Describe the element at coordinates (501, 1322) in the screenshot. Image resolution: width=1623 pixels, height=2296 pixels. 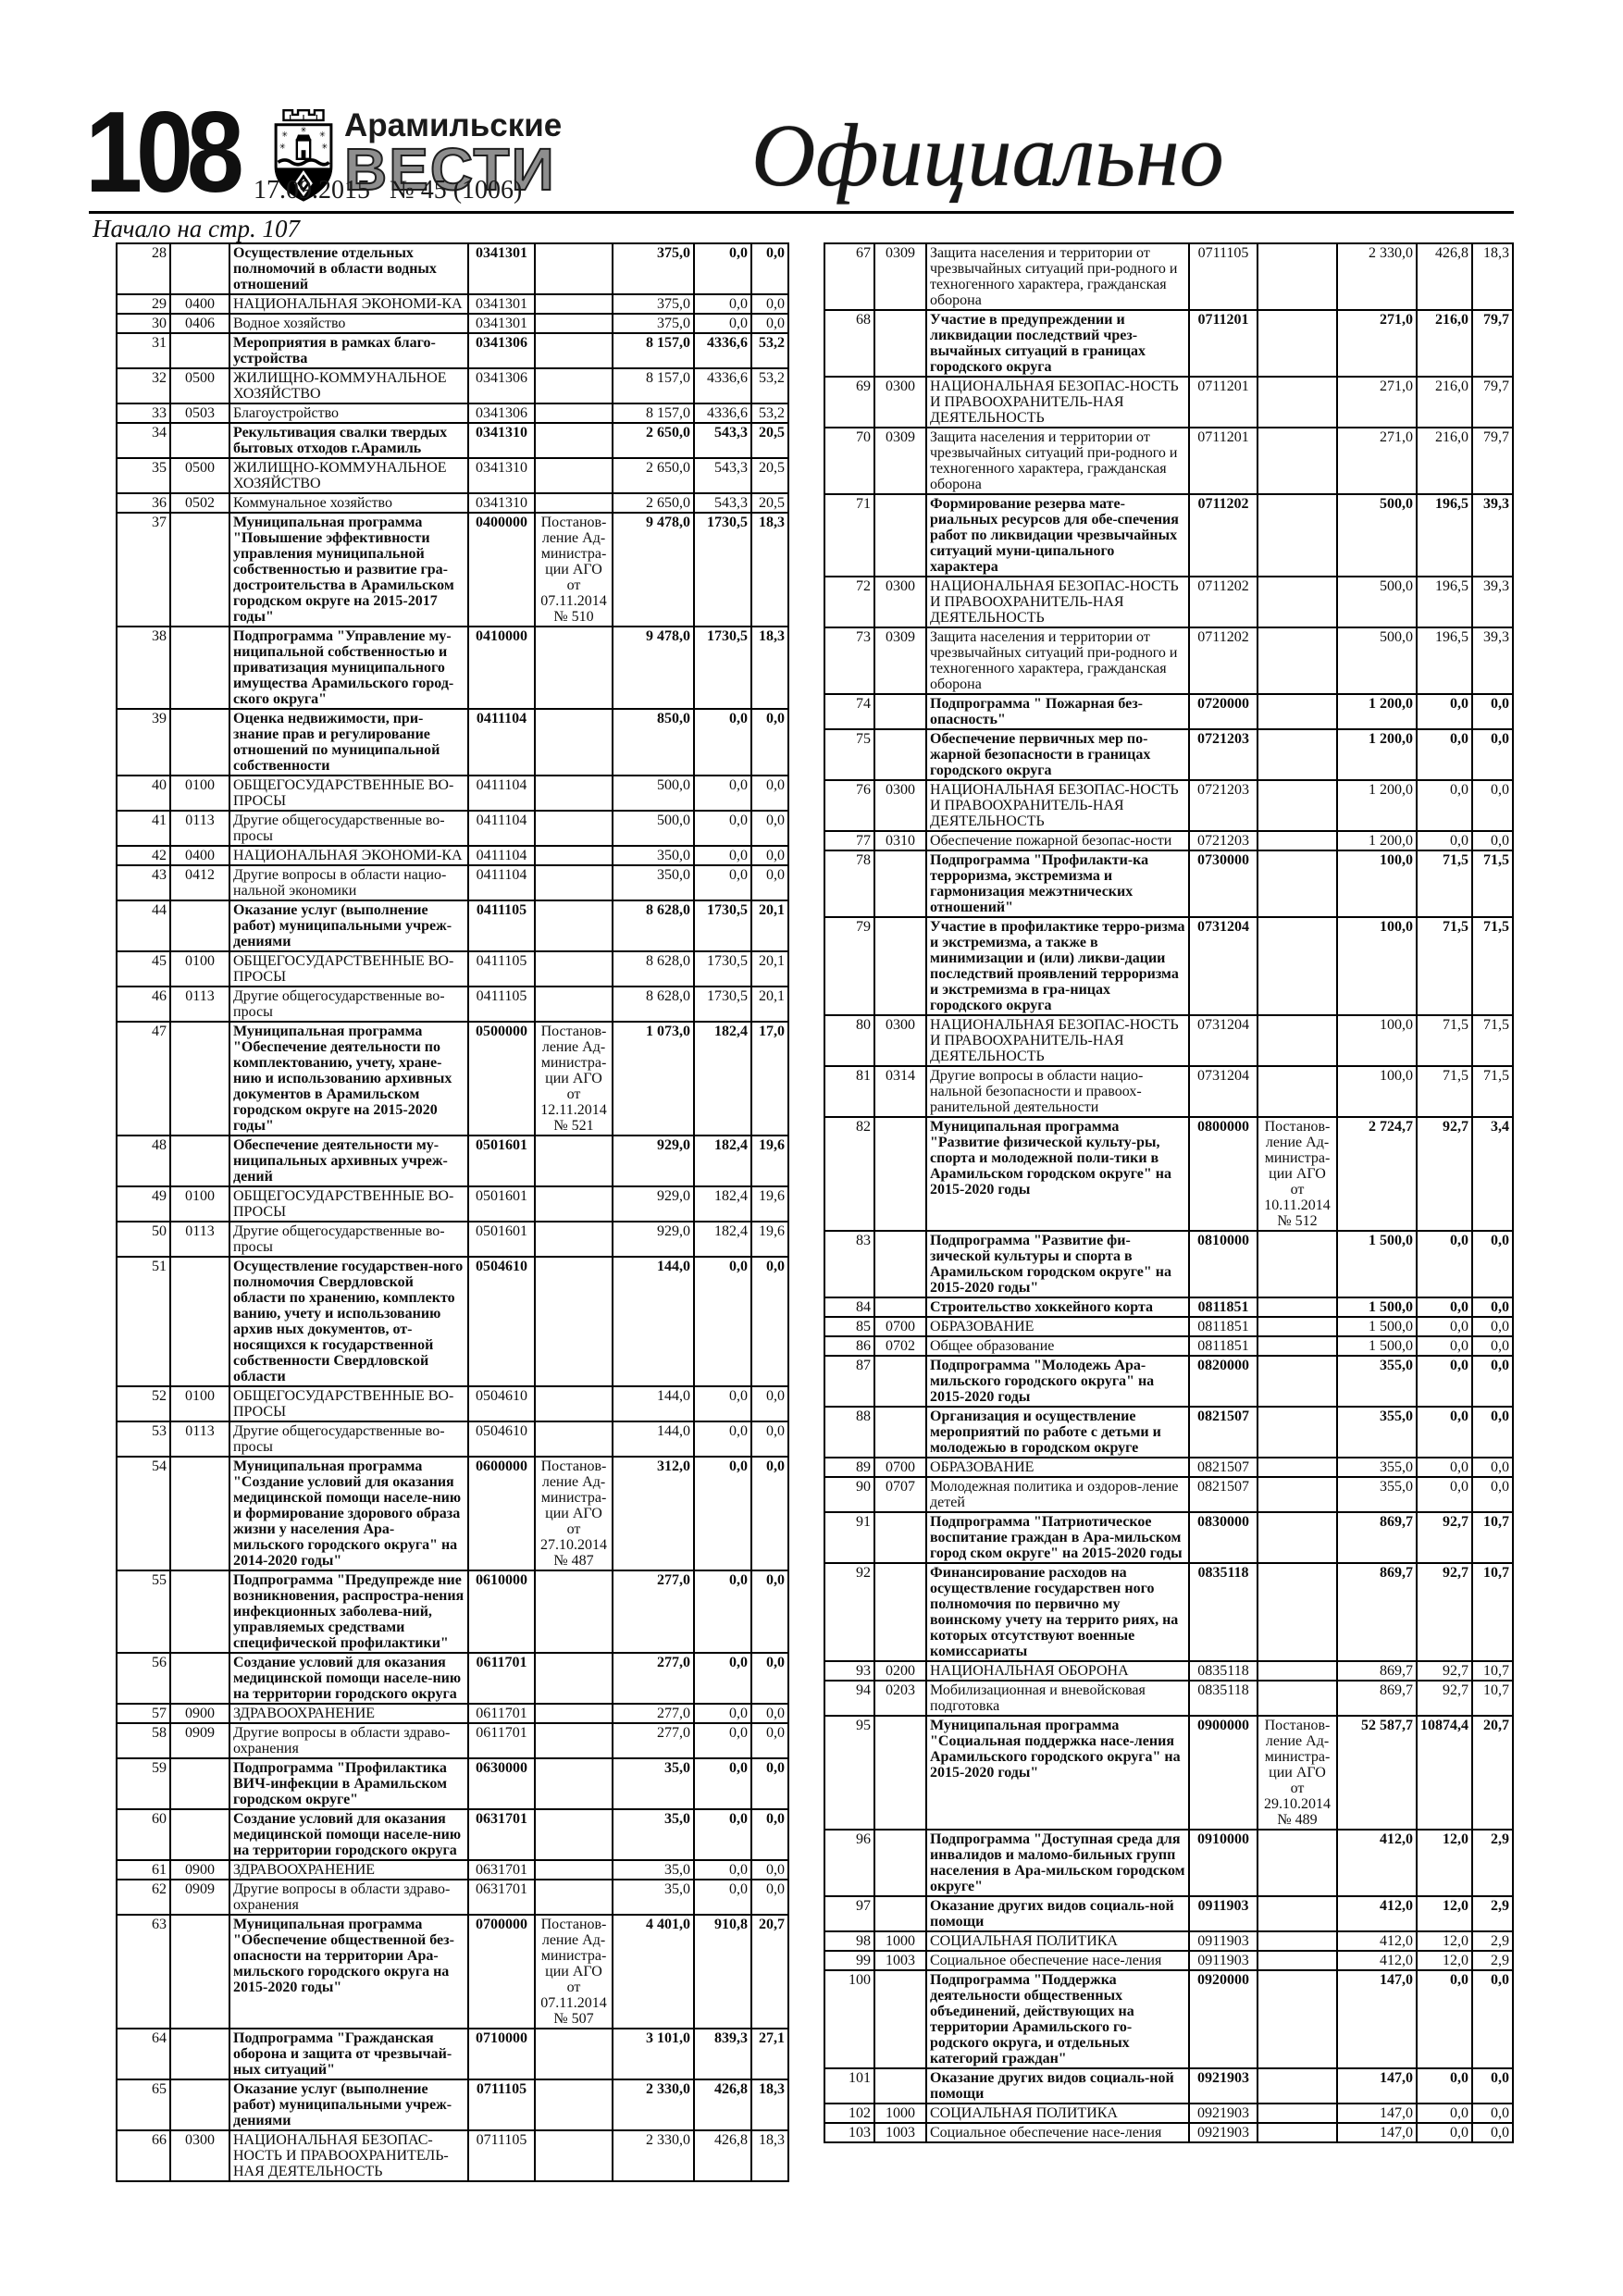
I see `target-code-cell: 0504610` at that location.